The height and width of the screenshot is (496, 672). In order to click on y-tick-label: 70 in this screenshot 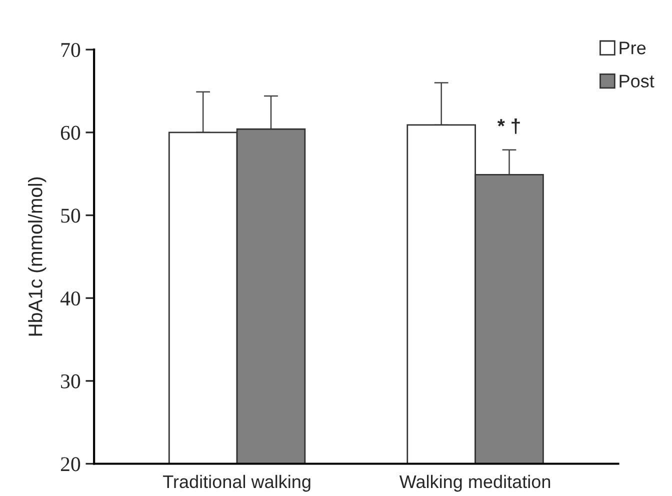, I will do `click(70, 50)`.